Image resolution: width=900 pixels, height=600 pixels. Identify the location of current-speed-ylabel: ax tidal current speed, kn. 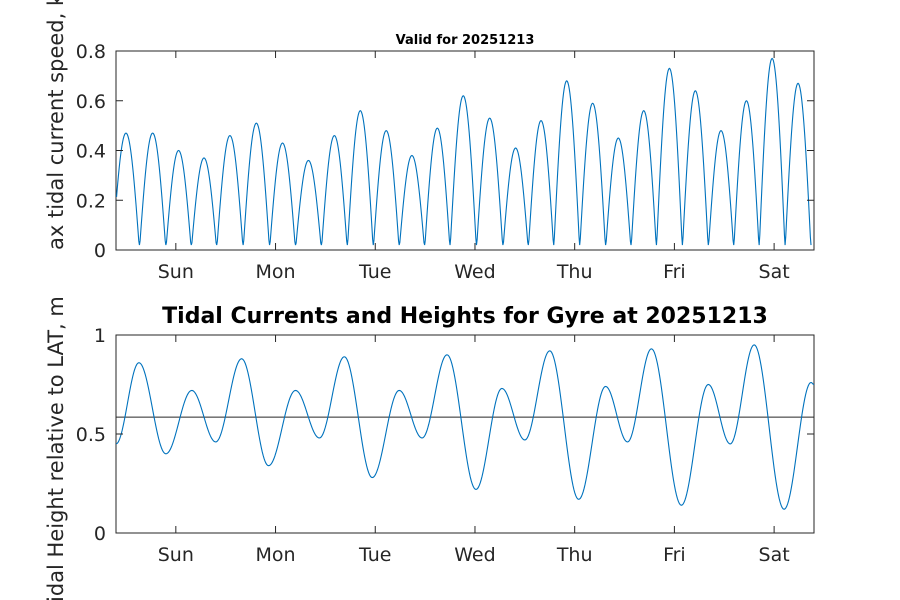
(56, 125).